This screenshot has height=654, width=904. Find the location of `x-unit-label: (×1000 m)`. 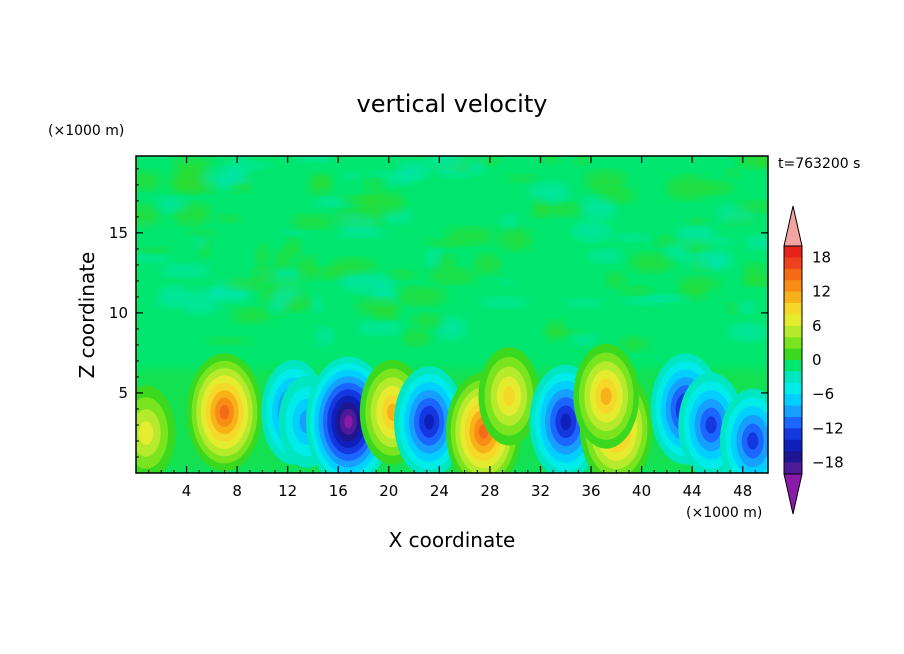

x-unit-label: (×1000 m) is located at coordinates (724, 513).